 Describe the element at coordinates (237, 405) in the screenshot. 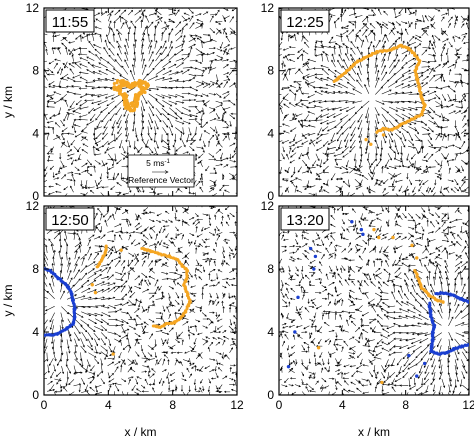

I see `x-tick-label: 12` at that location.